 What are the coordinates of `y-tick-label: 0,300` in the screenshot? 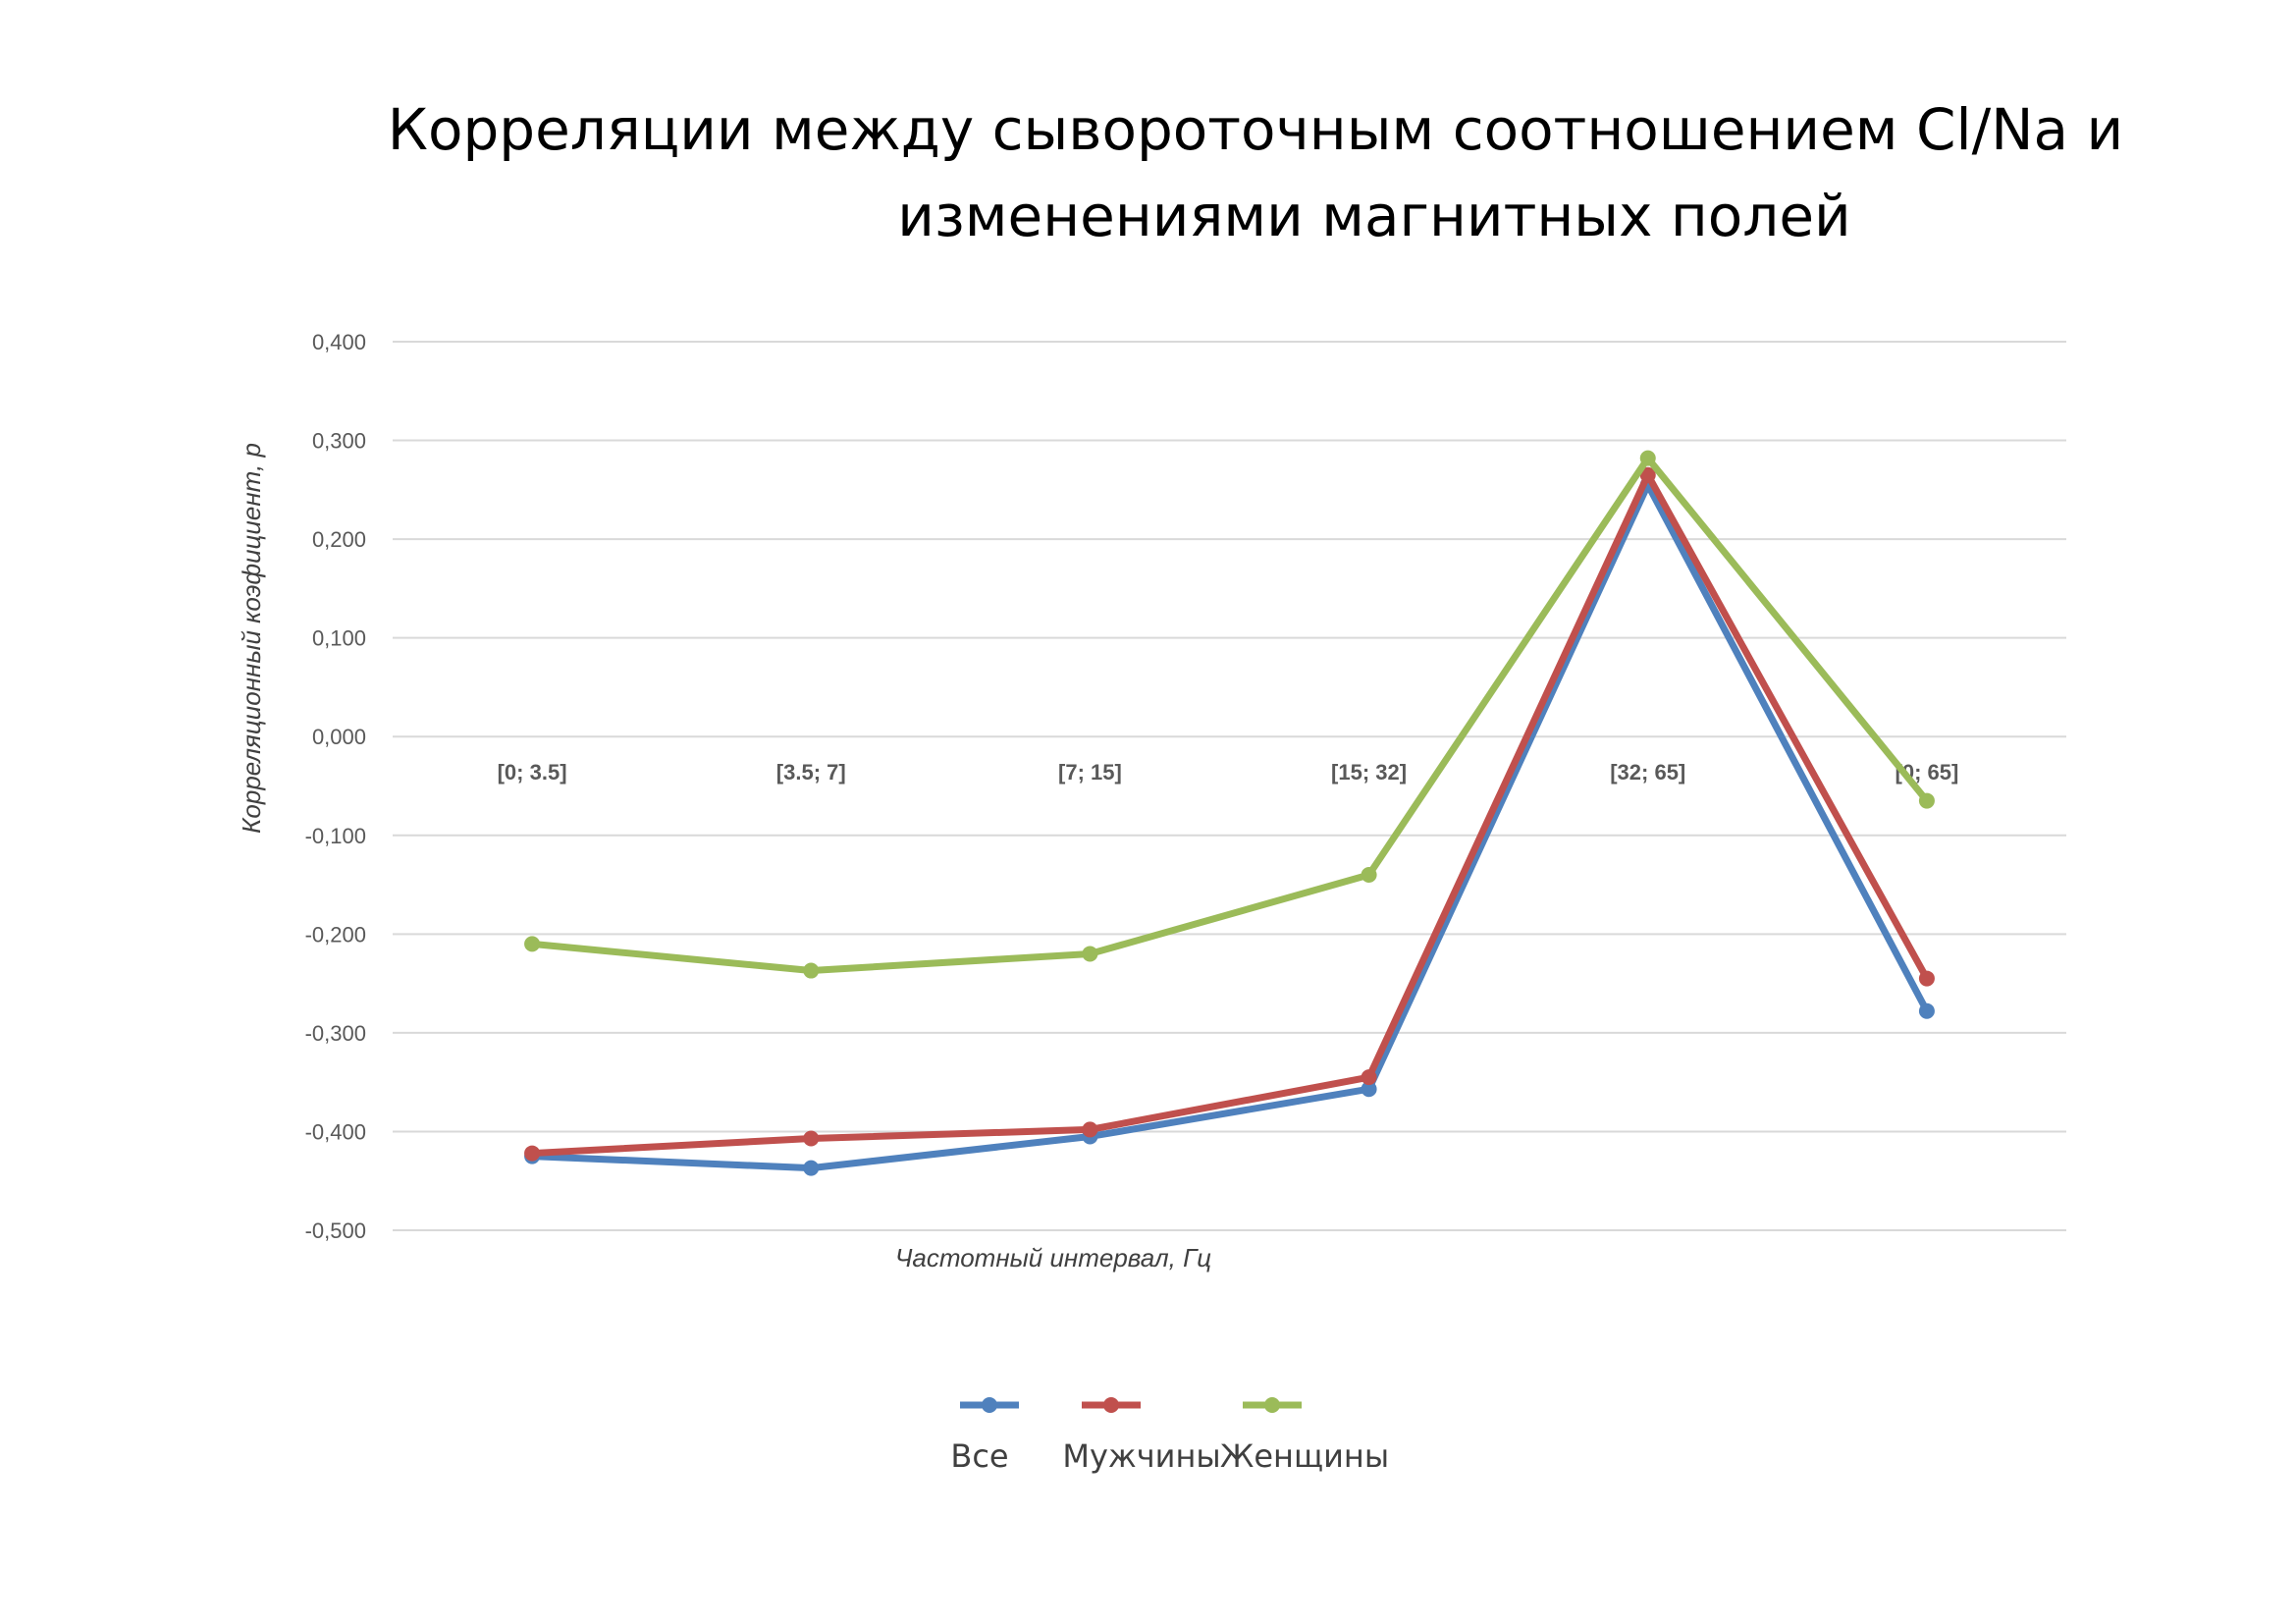 It's located at (339, 441).